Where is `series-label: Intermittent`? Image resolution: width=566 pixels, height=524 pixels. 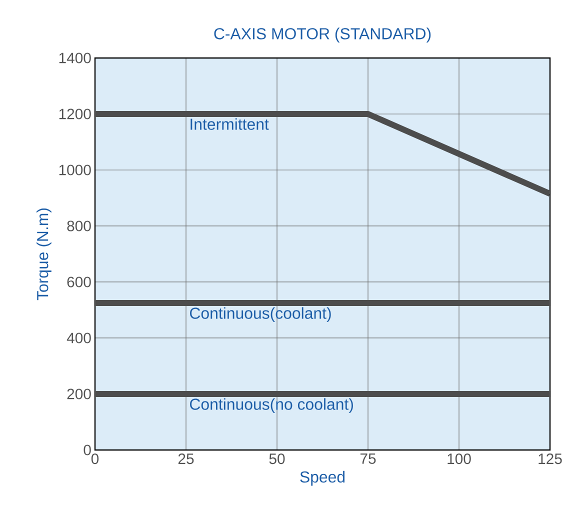
series-label: Intermittent is located at coordinates (229, 124).